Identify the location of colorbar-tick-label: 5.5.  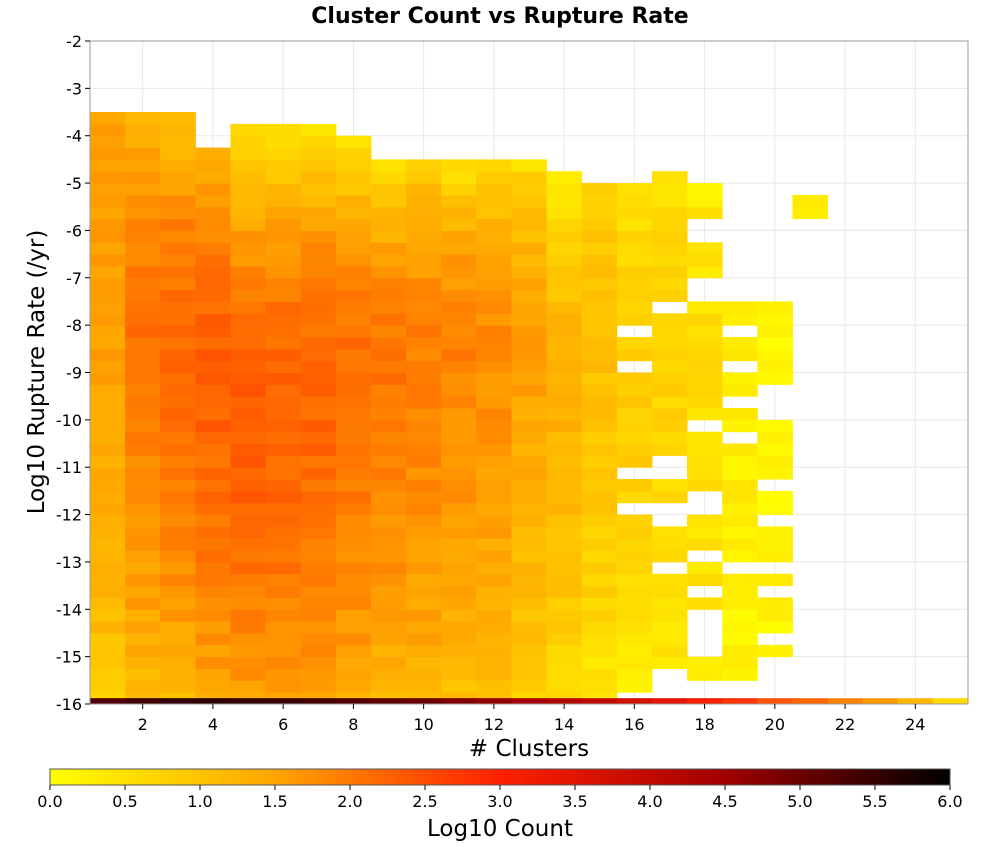
(874, 801).